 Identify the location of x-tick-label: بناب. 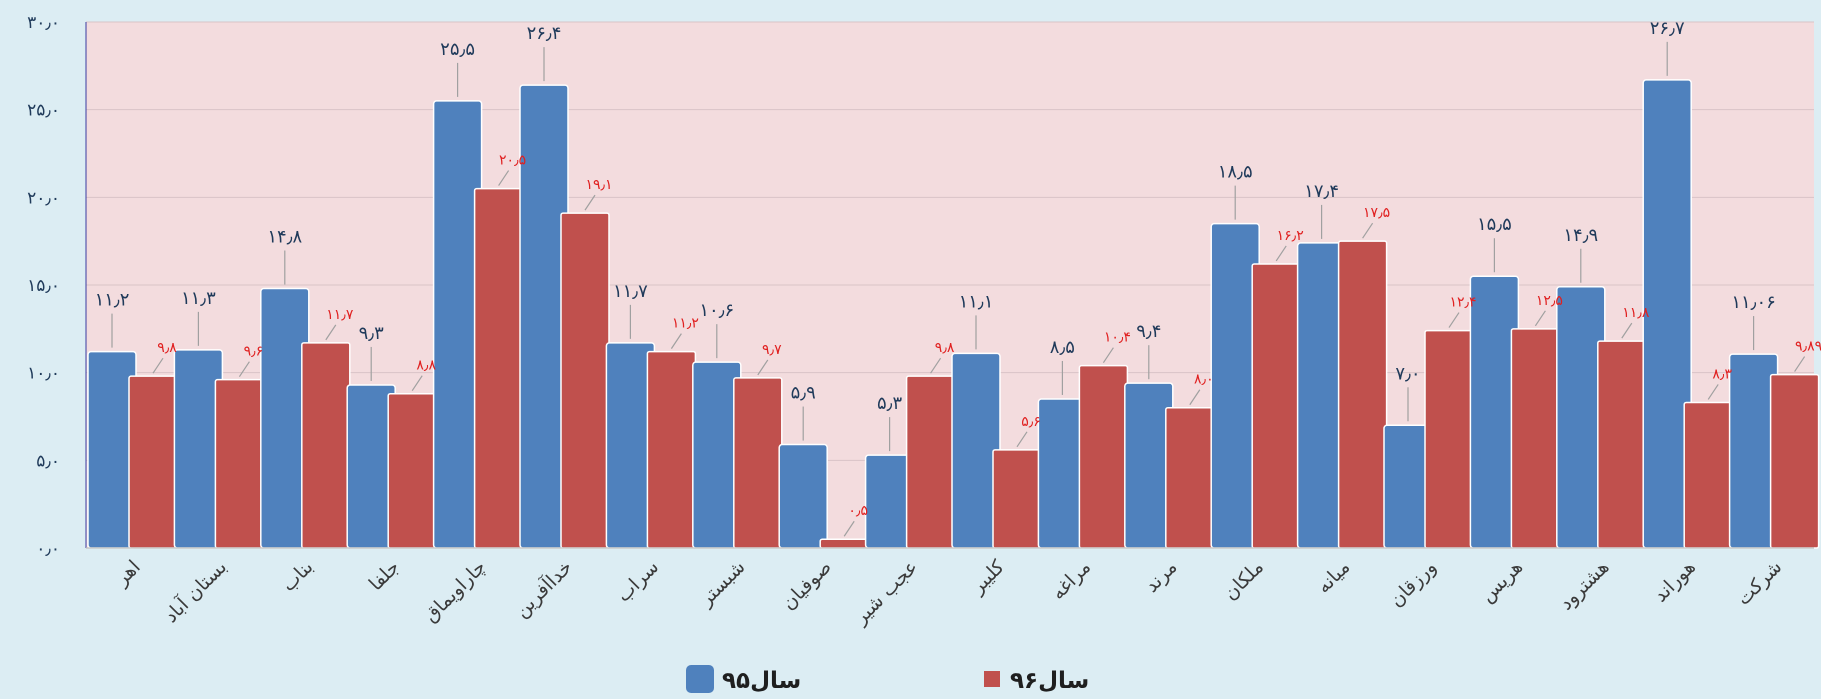
(297, 576).